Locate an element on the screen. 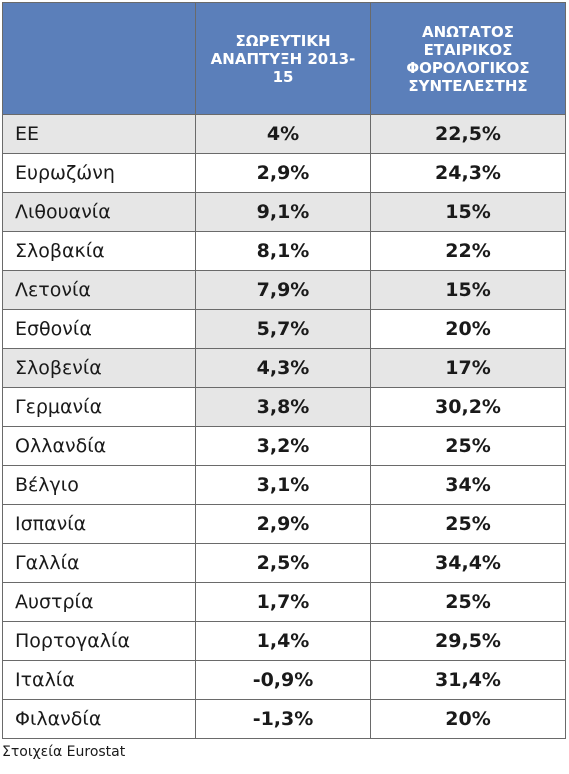 This screenshot has width=569, height=774. country-cell: Σλοβενία is located at coordinates (99, 368).